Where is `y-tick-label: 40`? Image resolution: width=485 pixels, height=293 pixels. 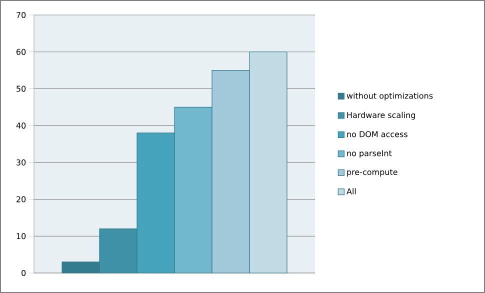 y-tick-label: 40 is located at coordinates (21, 125).